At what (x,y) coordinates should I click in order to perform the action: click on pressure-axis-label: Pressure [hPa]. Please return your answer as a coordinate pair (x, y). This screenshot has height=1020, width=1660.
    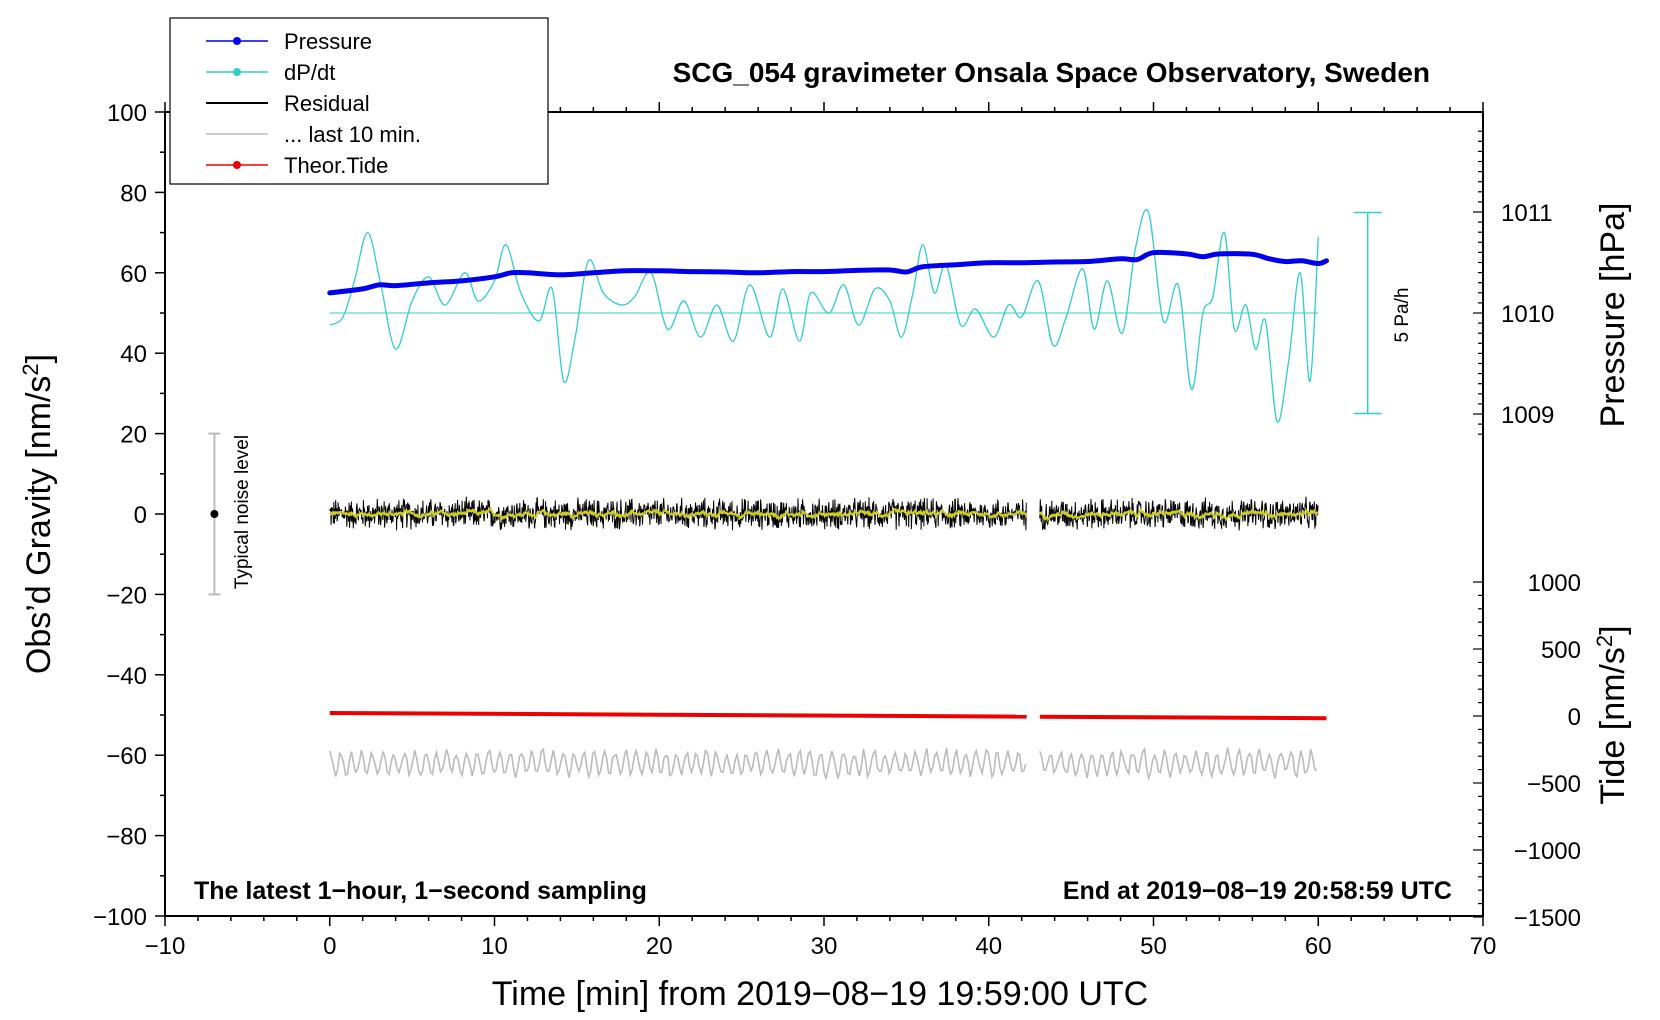
    Looking at the image, I should click on (1613, 315).